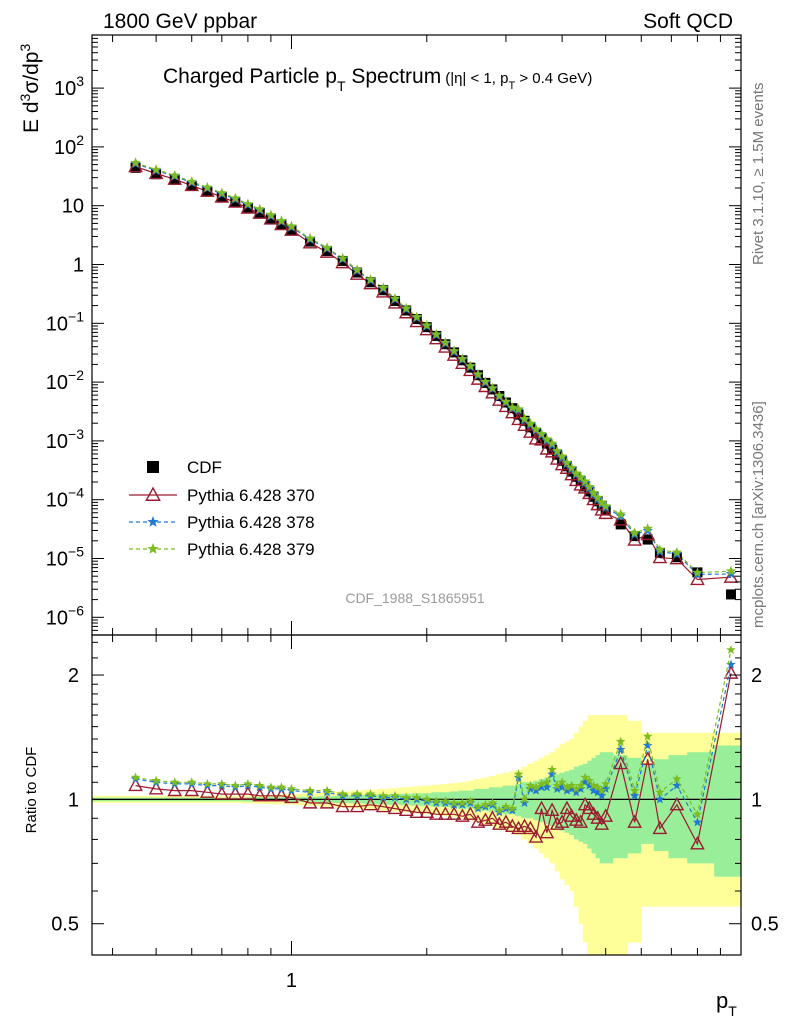 Image resolution: width=786 pixels, height=1029 pixels. What do you see at coordinates (394, 76) in the screenshot?
I see `title-main-tail: Spectrum` at bounding box center [394, 76].